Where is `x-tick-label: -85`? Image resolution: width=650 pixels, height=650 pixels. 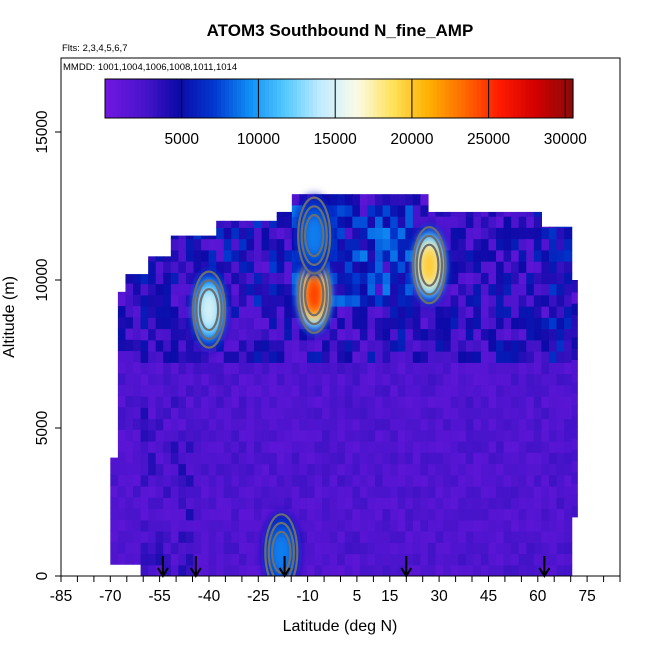 x-tick-label: -85 is located at coordinates (61, 596).